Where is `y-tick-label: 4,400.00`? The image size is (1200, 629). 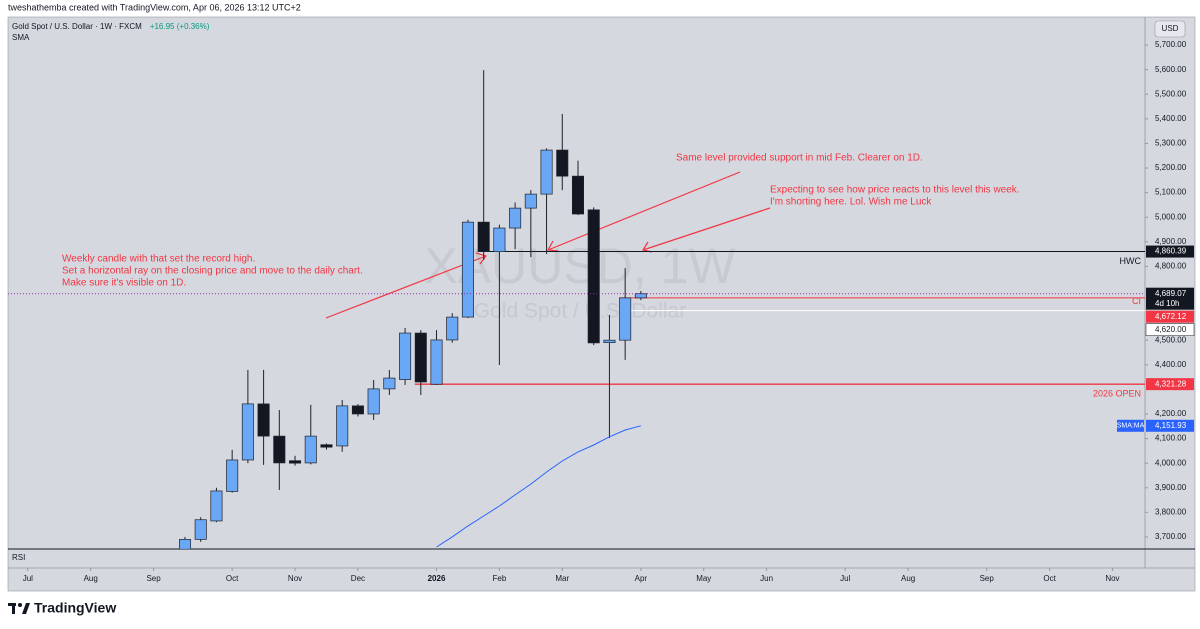 y-tick-label: 4,400.00 is located at coordinates (1171, 364).